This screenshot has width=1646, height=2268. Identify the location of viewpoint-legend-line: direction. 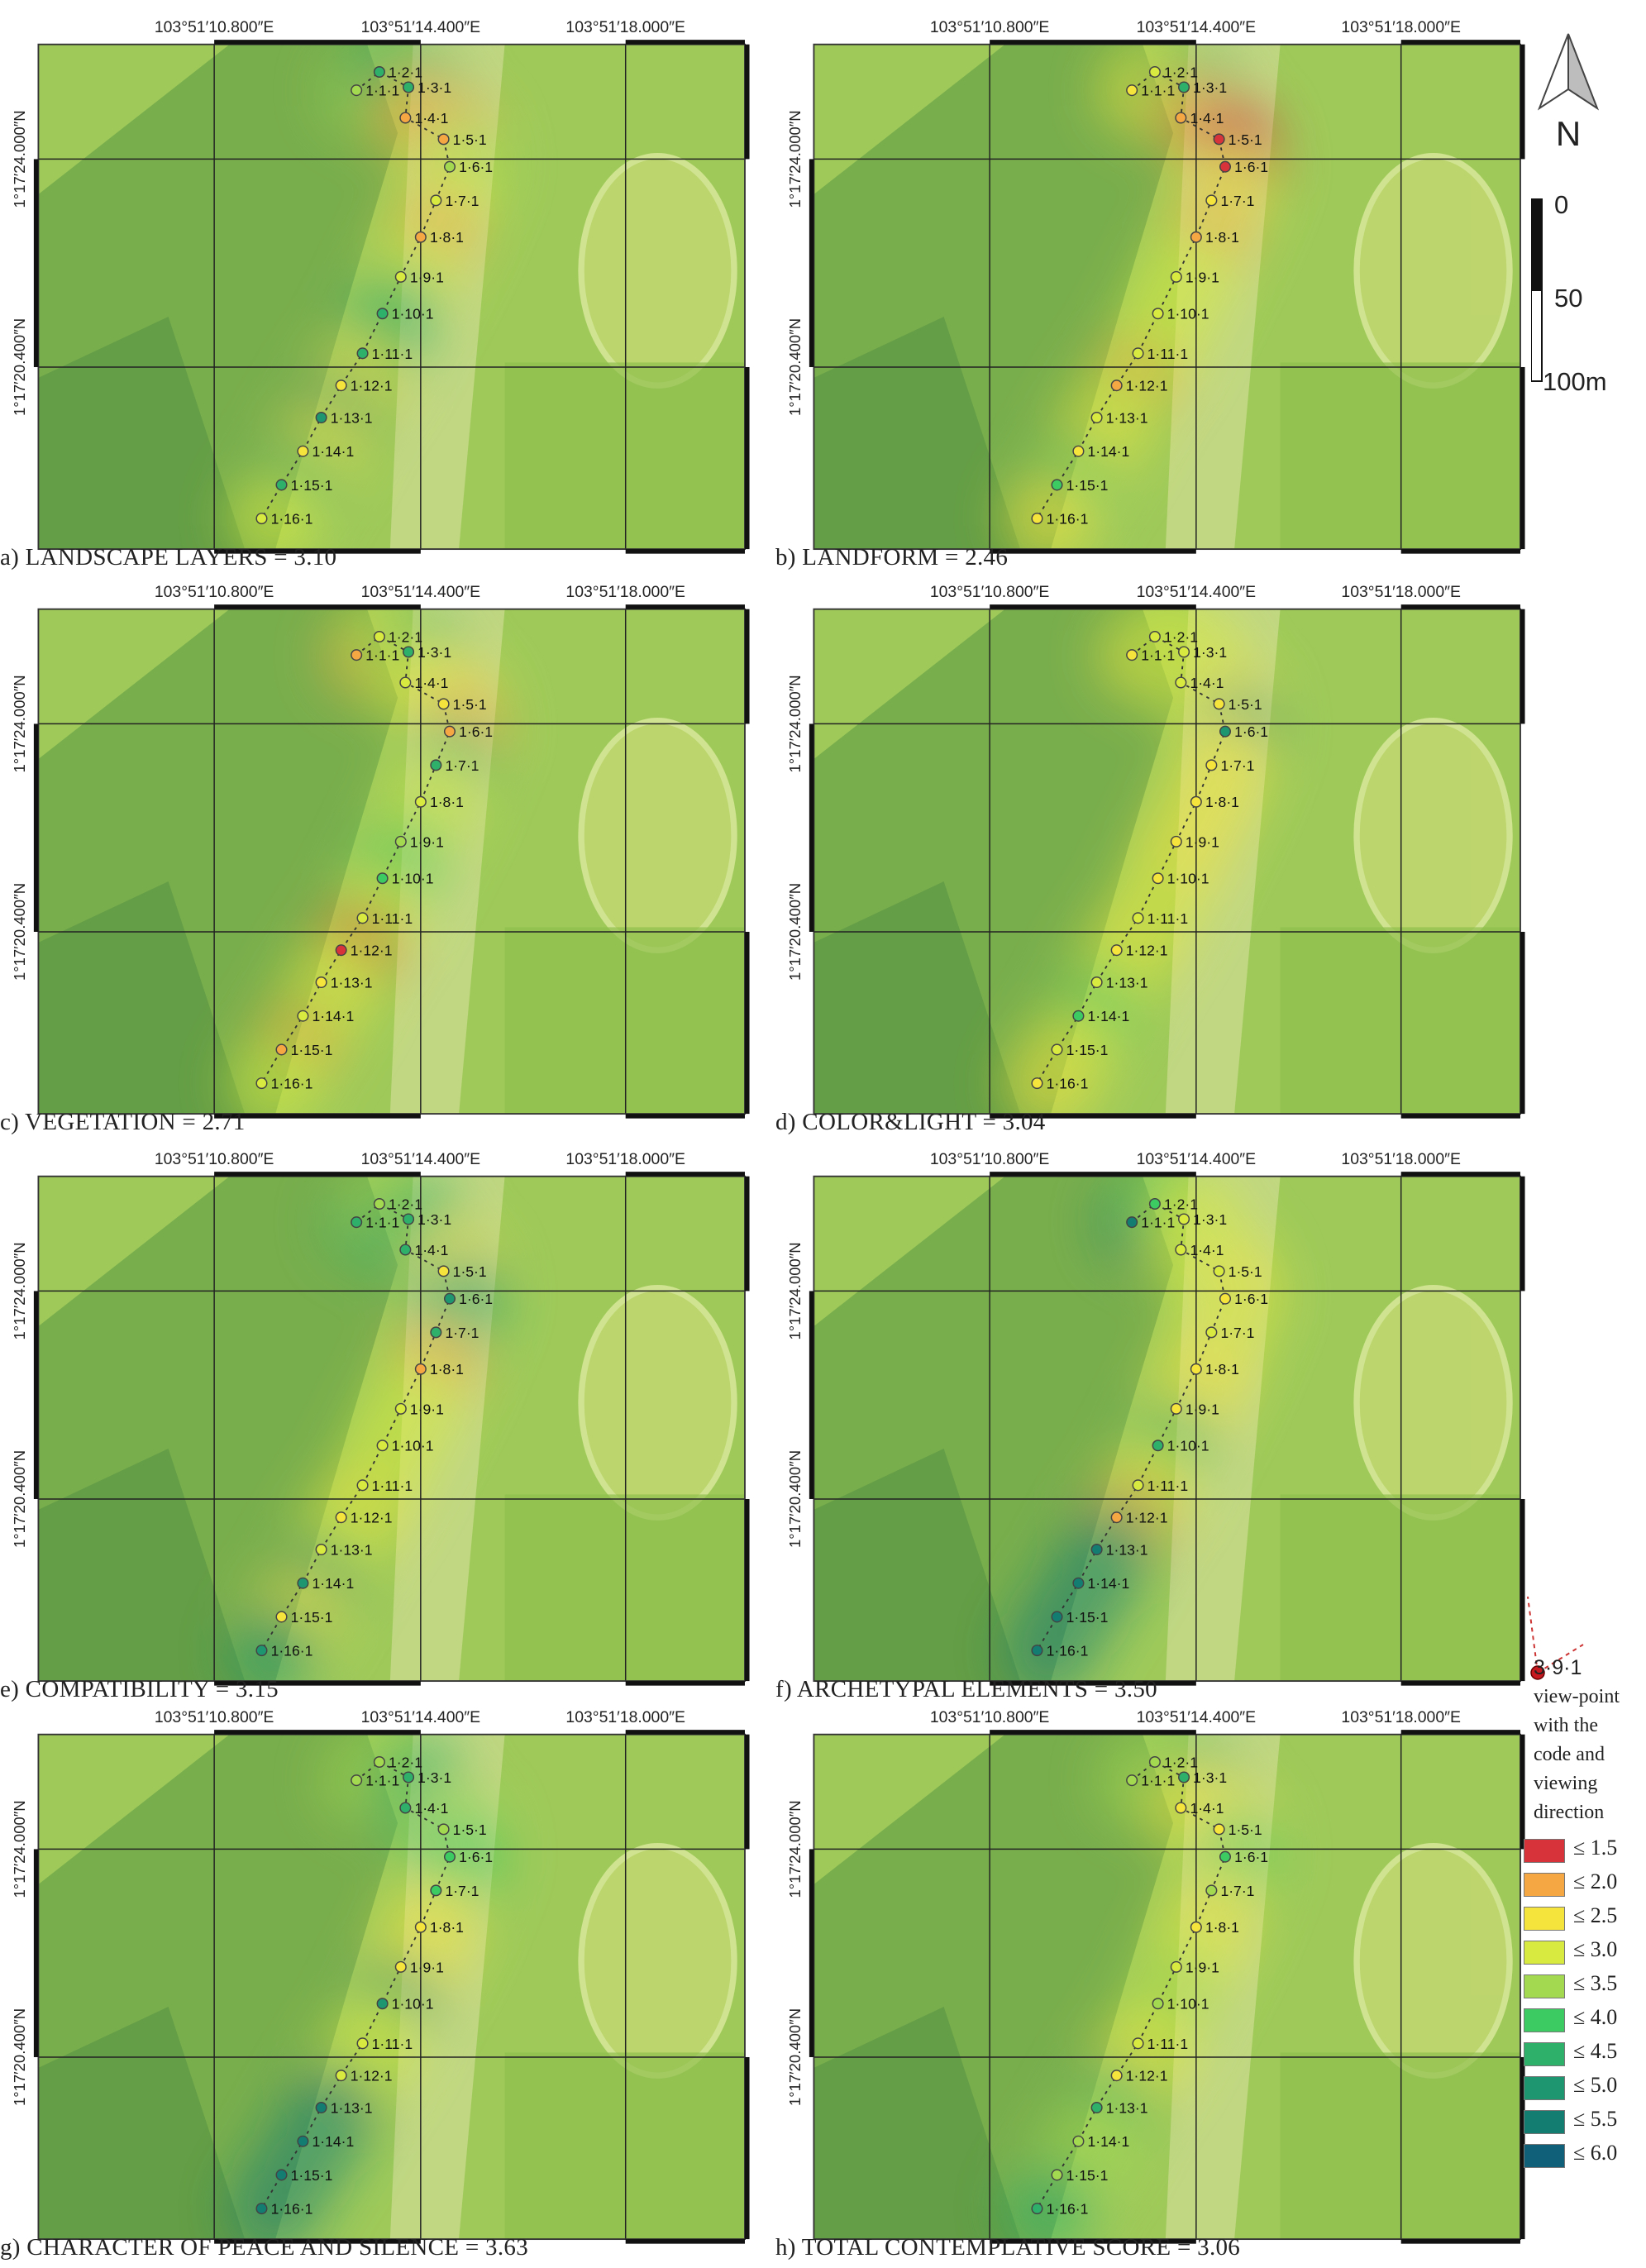
(1569, 1812).